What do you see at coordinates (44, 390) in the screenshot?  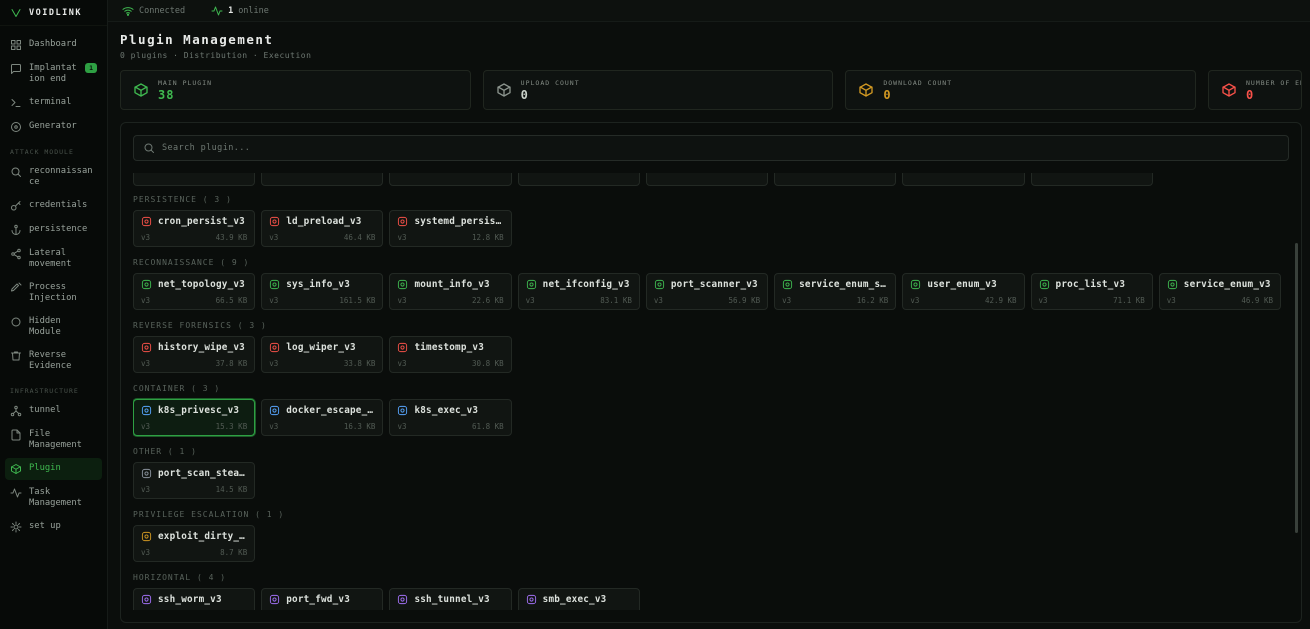 I see `sidebar-section-infrastructure: INFRASTRUCTURE` at bounding box center [44, 390].